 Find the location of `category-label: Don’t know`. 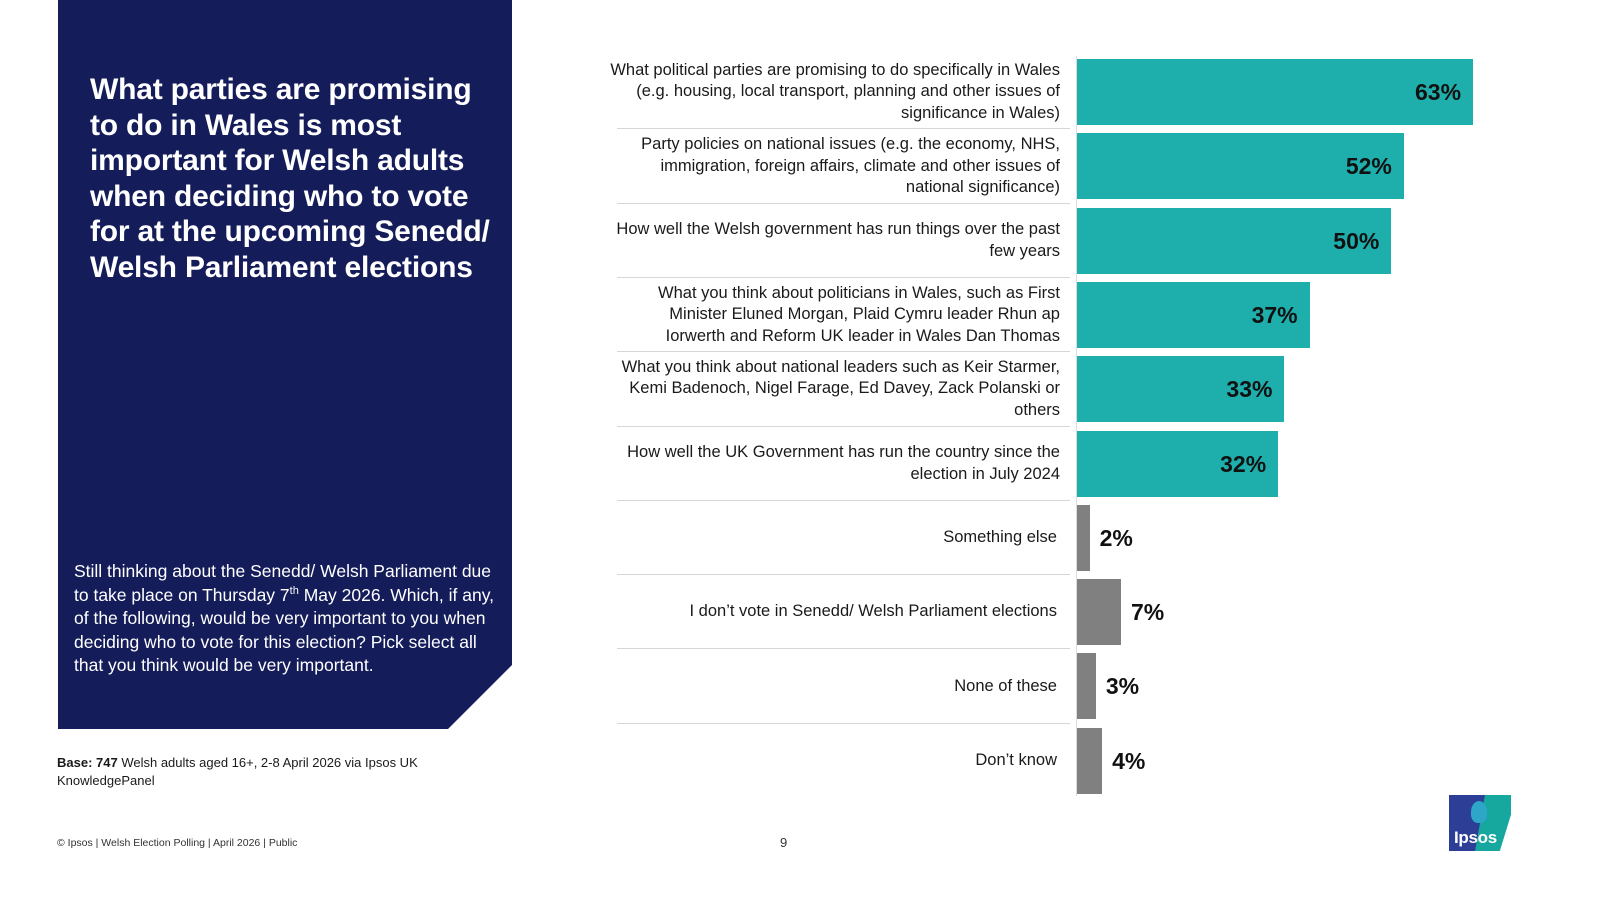

category-label: Don’t know is located at coordinates (1016, 759).